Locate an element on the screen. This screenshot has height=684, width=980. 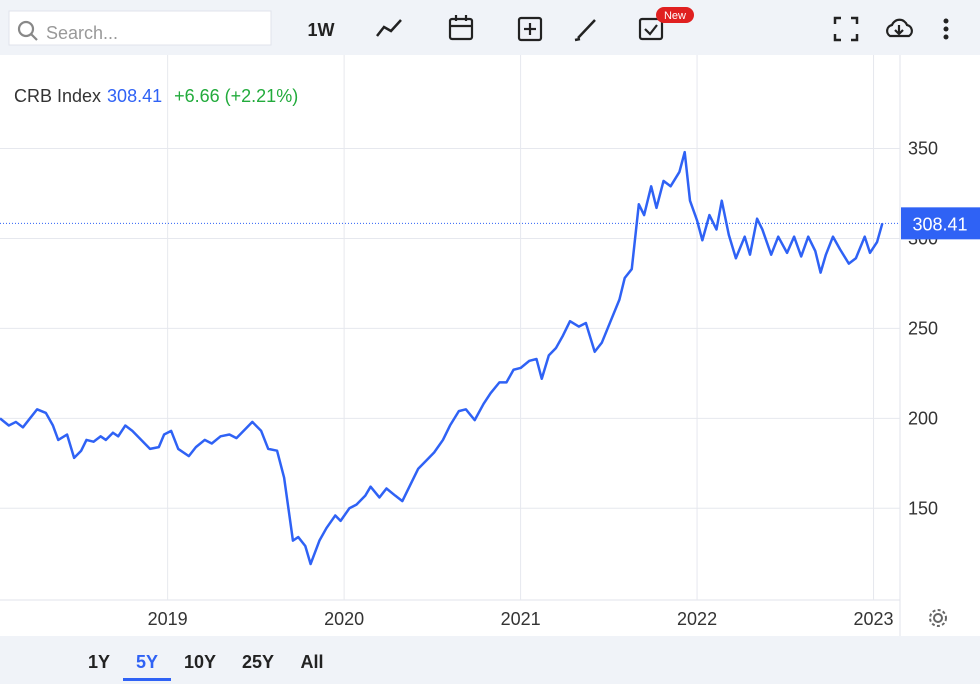
x-tick-label: 2023 is located at coordinates (874, 619).